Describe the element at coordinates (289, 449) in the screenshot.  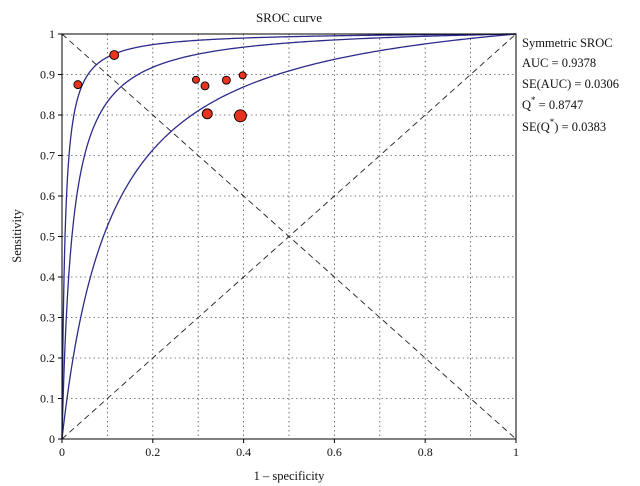
I see `x-ticks: 0 0.2 0.4 0.6 0.8 1` at that location.